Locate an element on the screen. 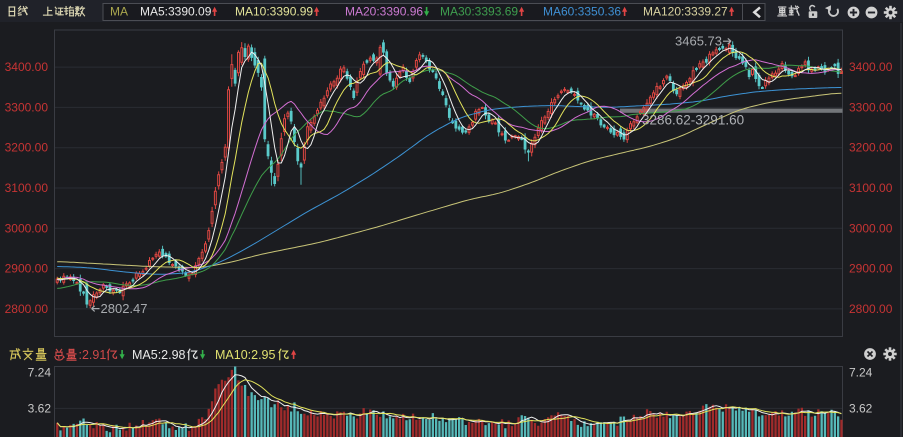 The image size is (903, 437). svg-text: MA120:3339.27 is located at coordinates (685, 12).